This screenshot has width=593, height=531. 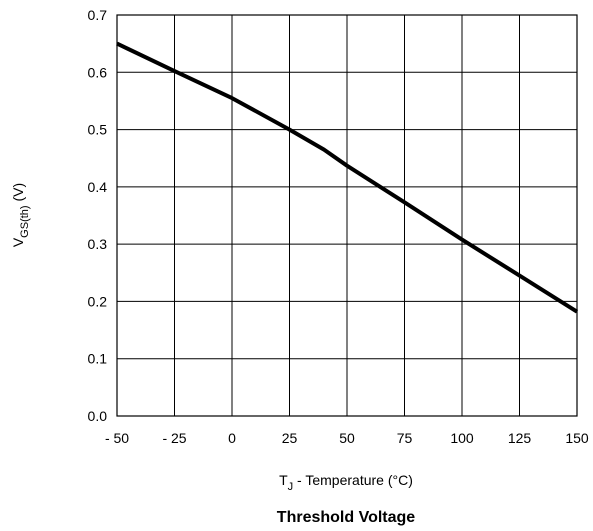 I want to click on x-tick-label: - 25, so click(x=174, y=438).